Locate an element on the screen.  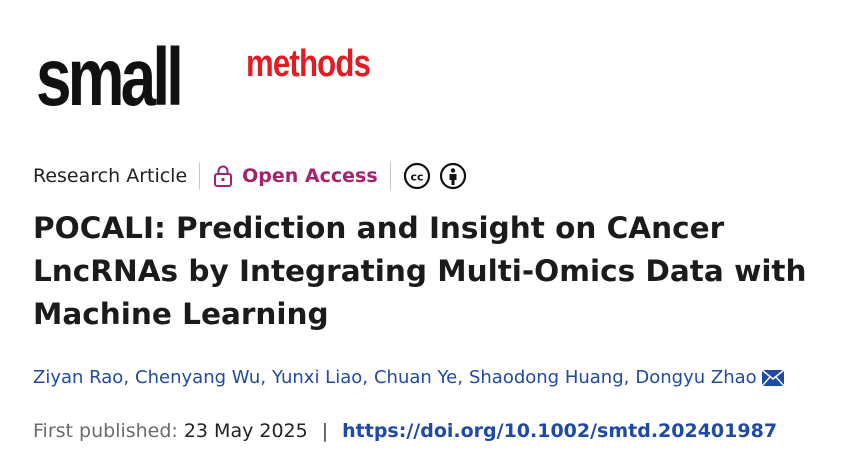
author-link: Dongyu Zhao is located at coordinates (696, 377).